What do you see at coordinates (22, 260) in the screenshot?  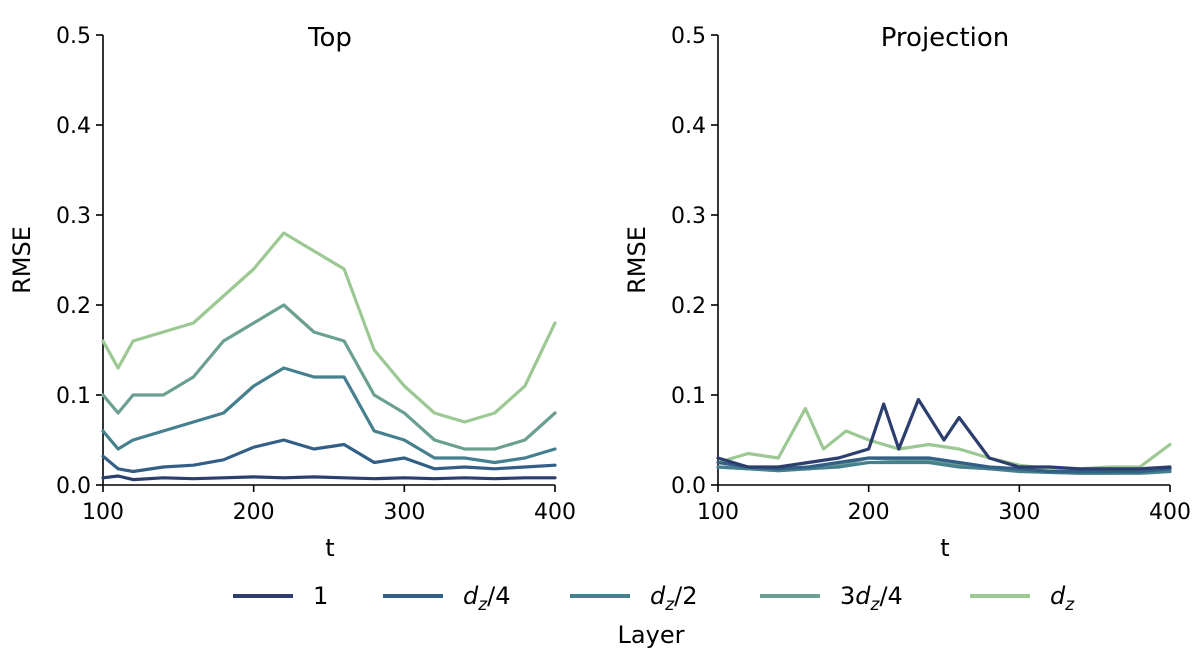 I see `y-axis-label-top: RMSE` at bounding box center [22, 260].